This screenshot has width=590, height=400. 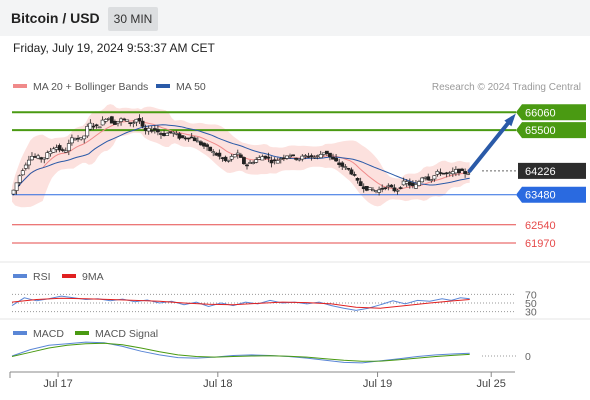 What do you see at coordinates (540, 172) in the screenshot?
I see `last-price-label: 64226` at bounding box center [540, 172].